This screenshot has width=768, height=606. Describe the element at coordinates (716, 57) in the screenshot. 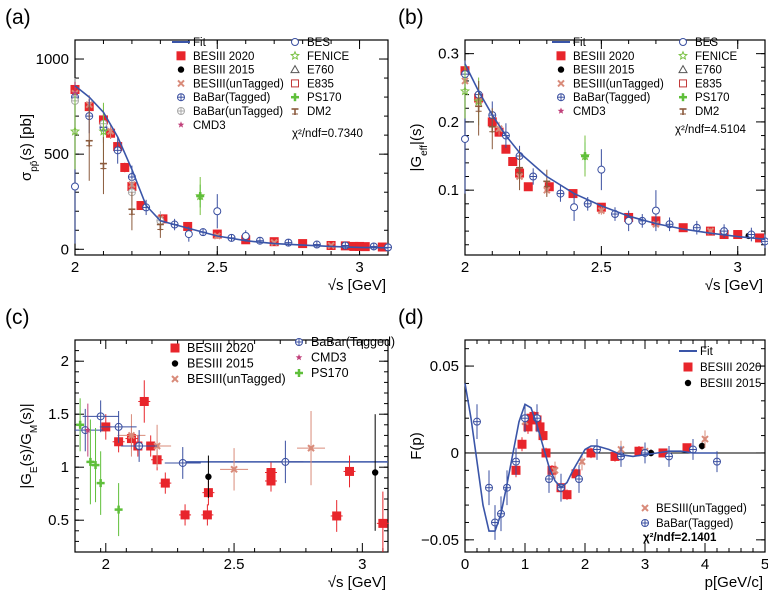

I see `legend-label: FENICE` at that location.